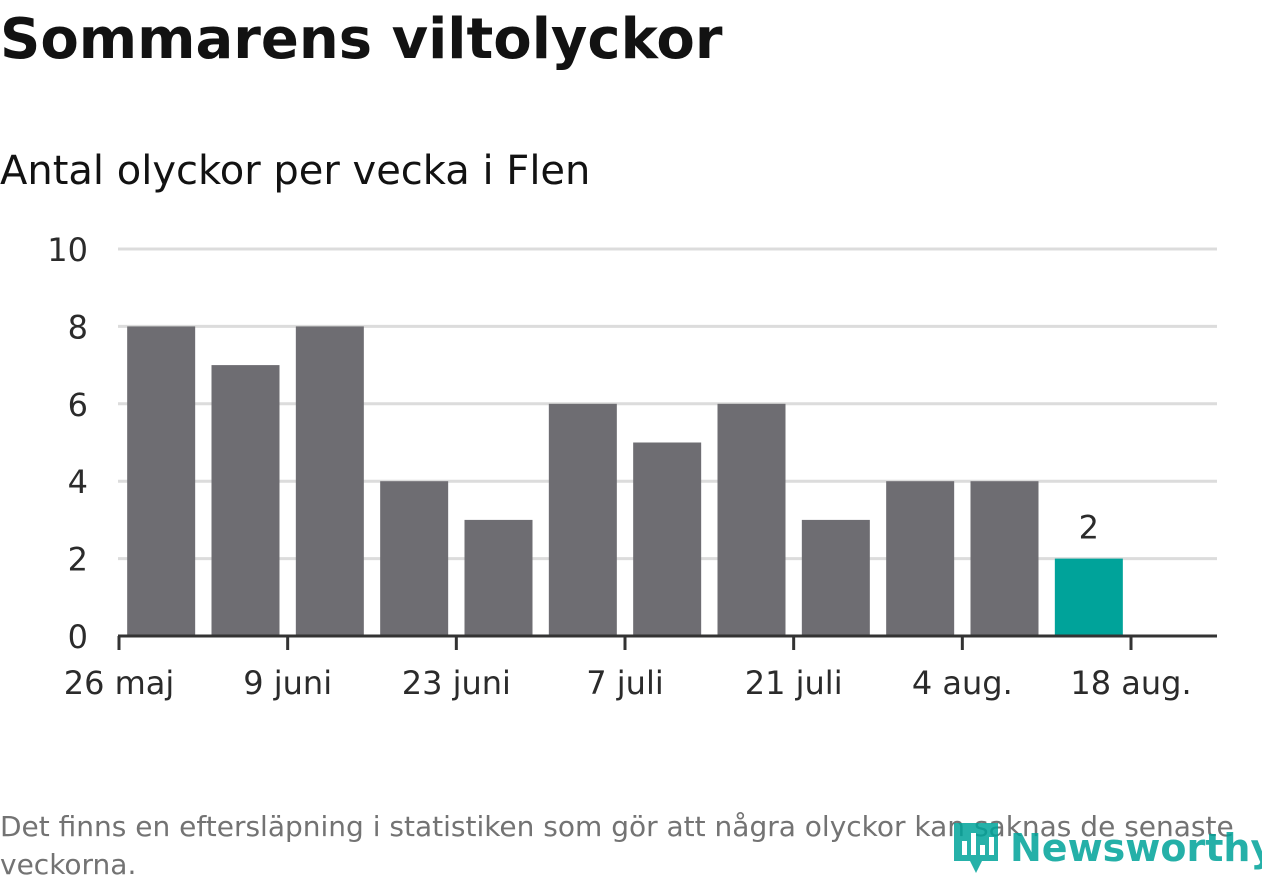 The width and height of the screenshot is (1262, 884). Describe the element at coordinates (78, 482) in the screenshot. I see `y-tick-label: 4` at that location.